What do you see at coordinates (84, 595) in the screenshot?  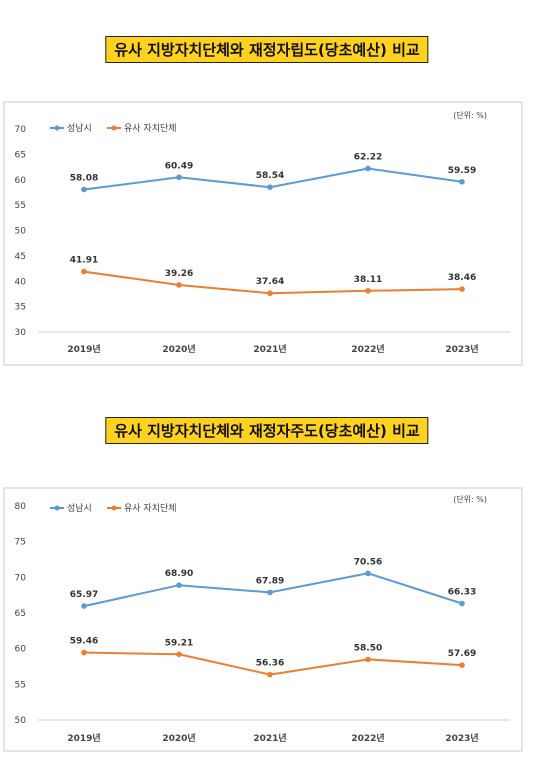 I see `data-label: 65.97` at bounding box center [84, 595].